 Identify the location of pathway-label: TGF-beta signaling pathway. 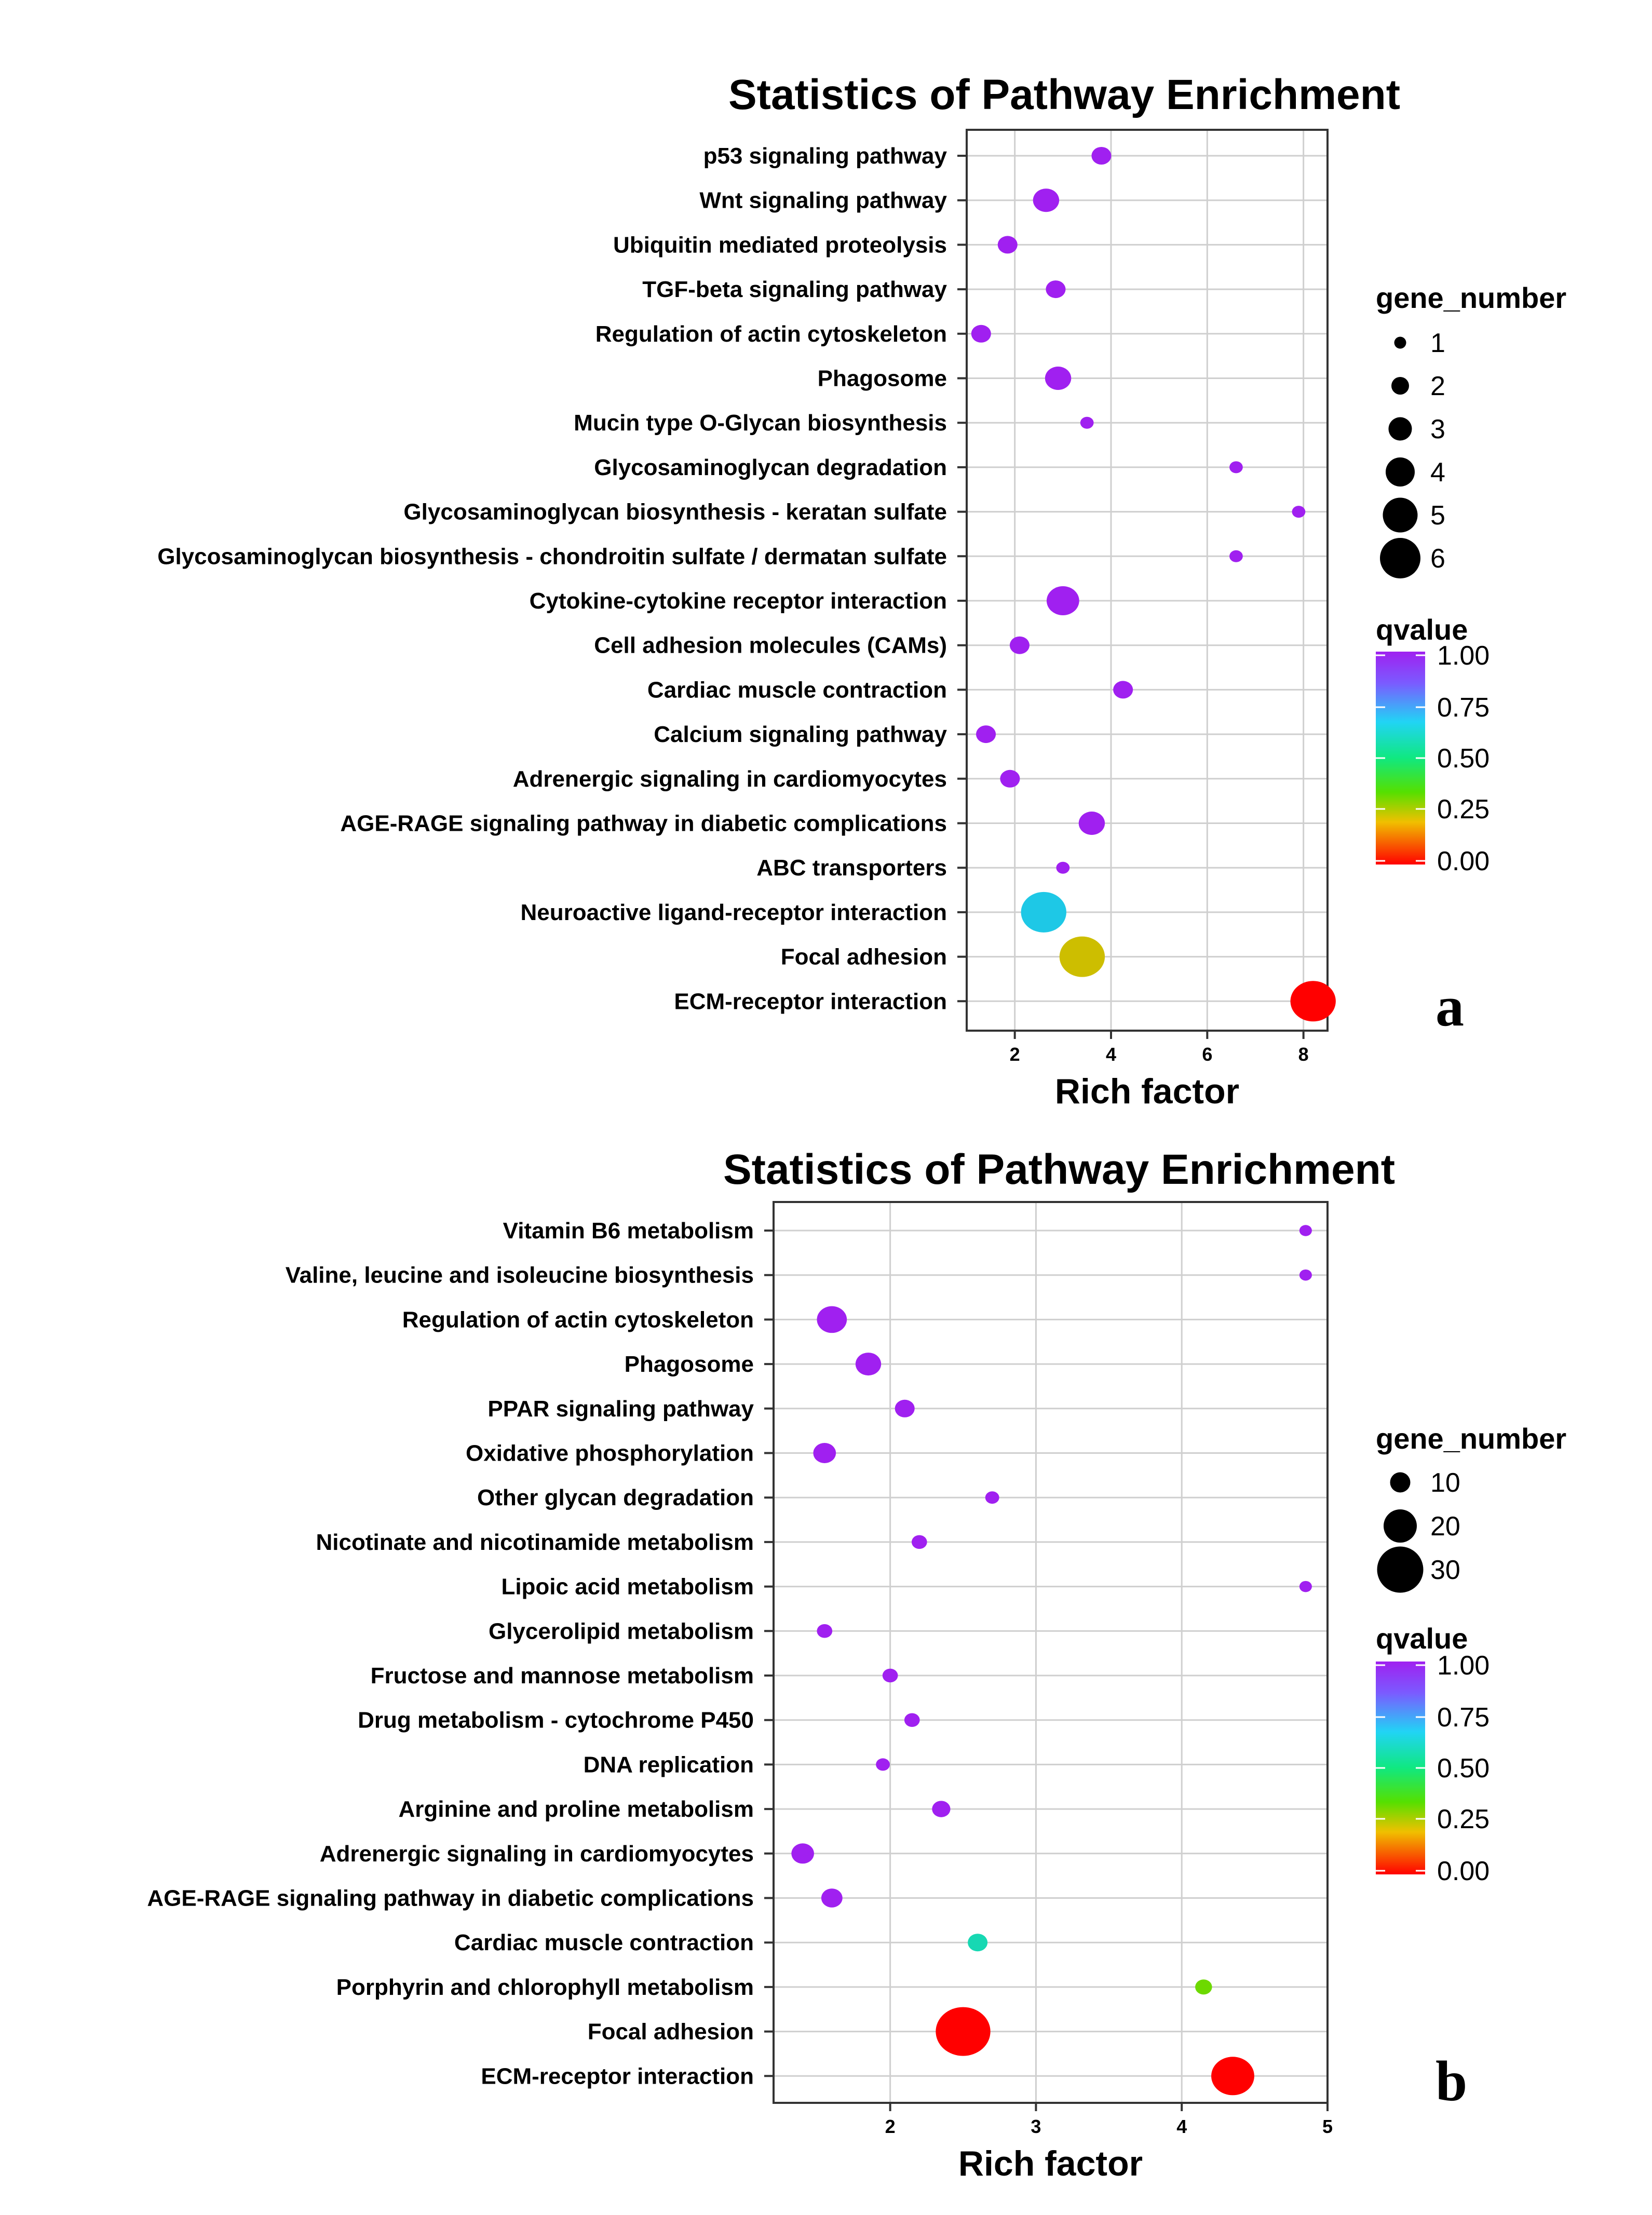
(795, 290).